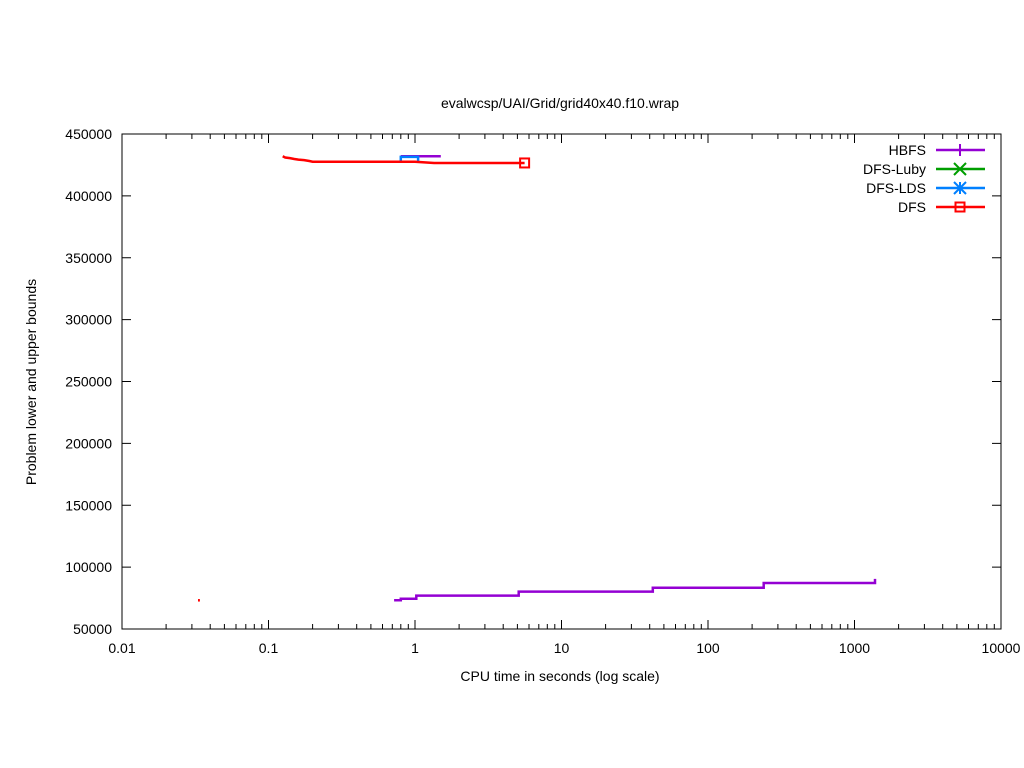  Describe the element at coordinates (269, 648) in the screenshot. I see `x-tick-label: 0.1` at that location.